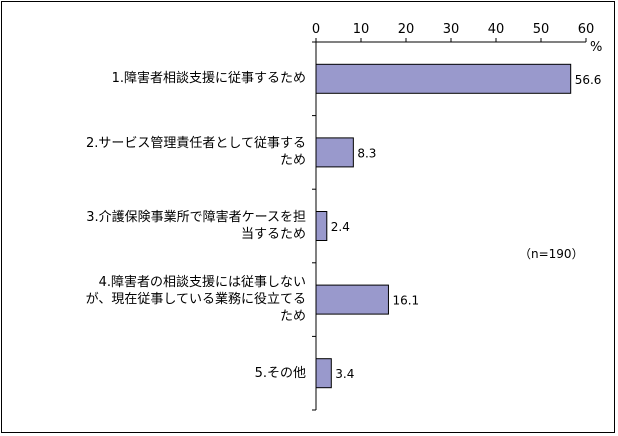 The height and width of the screenshot is (436, 618). Describe the element at coordinates (163, 226) in the screenshot. I see `category-label: 3.介護保険事業所で障害者ケースを担当するため` at that location.